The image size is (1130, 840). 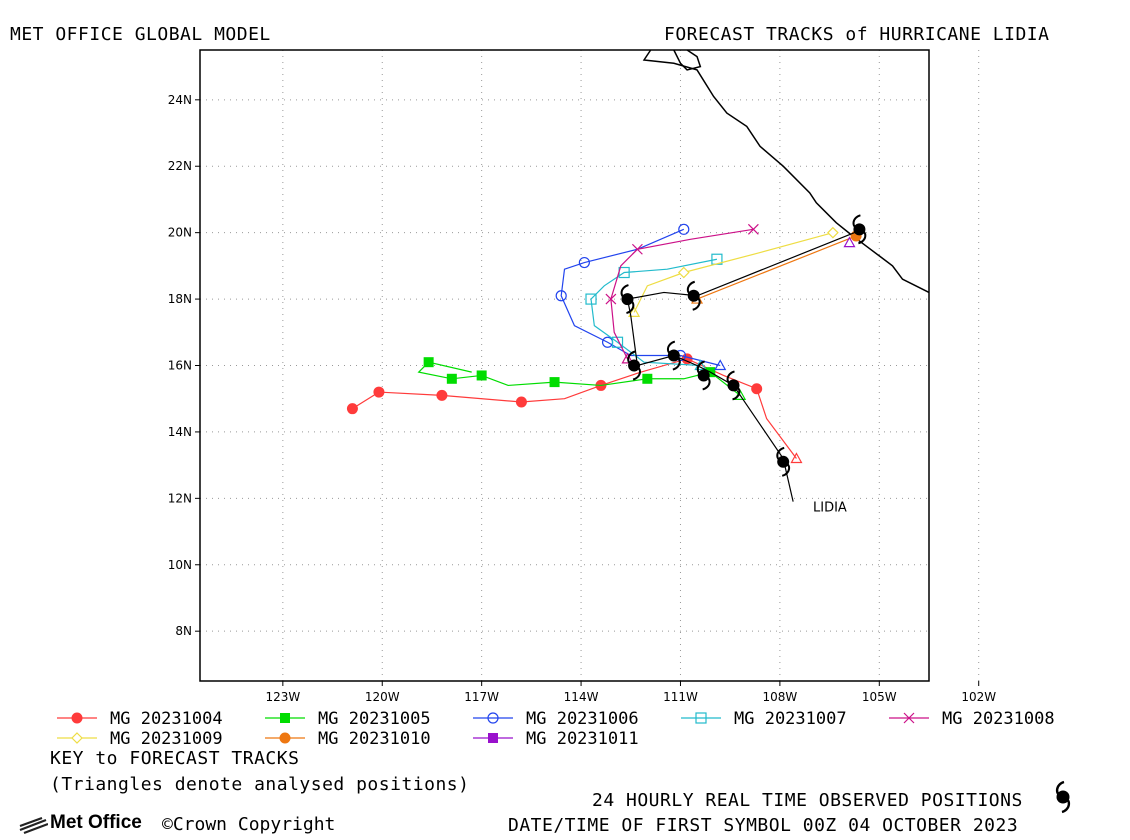 What do you see at coordinates (180, 100) in the screenshot?
I see `y-tick-label: 24N` at bounding box center [180, 100].